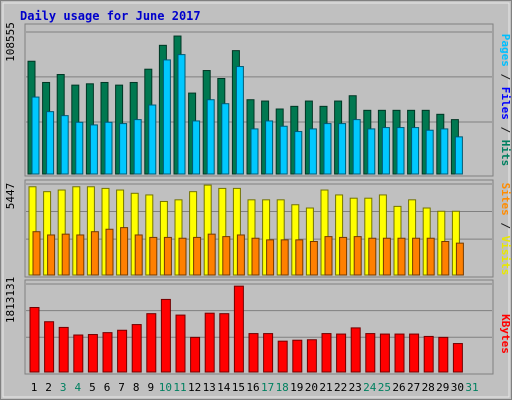  What do you see at coordinates (194, 387) in the screenshot?
I see `day-label-12: 12` at bounding box center [194, 387].